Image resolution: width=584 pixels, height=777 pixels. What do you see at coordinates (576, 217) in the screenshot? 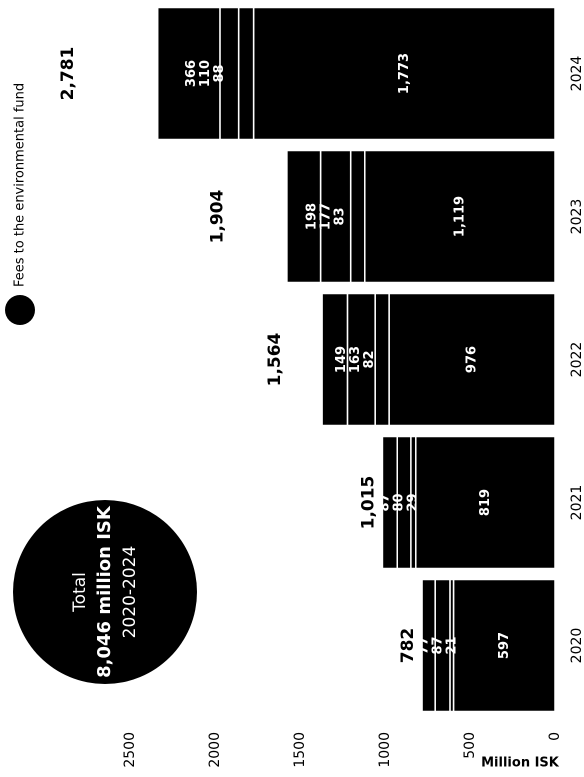
I see `x-tick-label: 2023` at bounding box center [576, 217].